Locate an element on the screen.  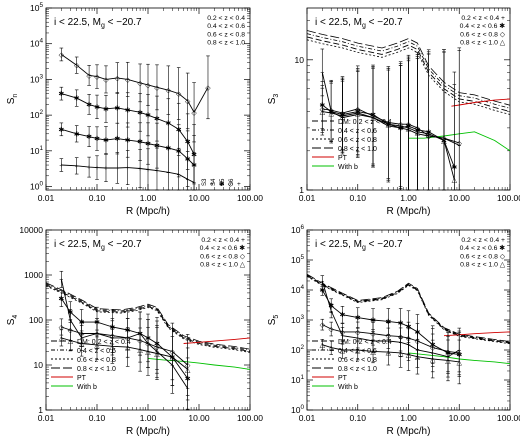
model-legend-entry: 0.6 < z < 0.8 is located at coordinates (96, 360).